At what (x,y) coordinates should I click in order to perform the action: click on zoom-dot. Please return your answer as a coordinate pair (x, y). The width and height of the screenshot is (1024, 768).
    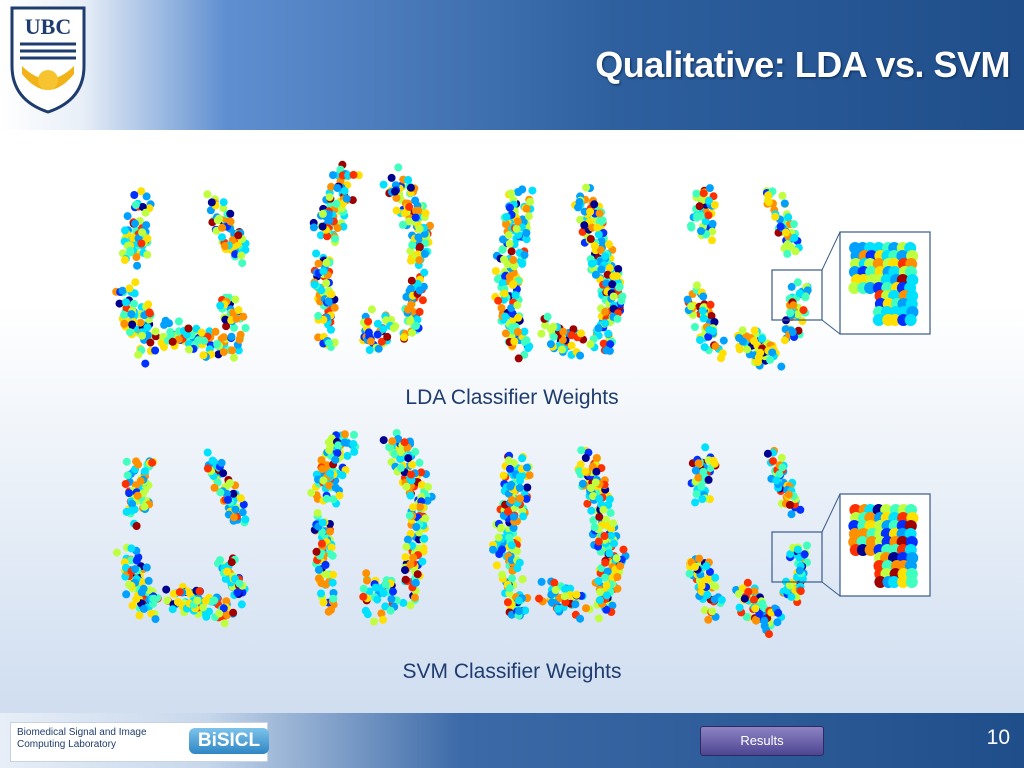
    Looking at the image, I should click on (870, 550).